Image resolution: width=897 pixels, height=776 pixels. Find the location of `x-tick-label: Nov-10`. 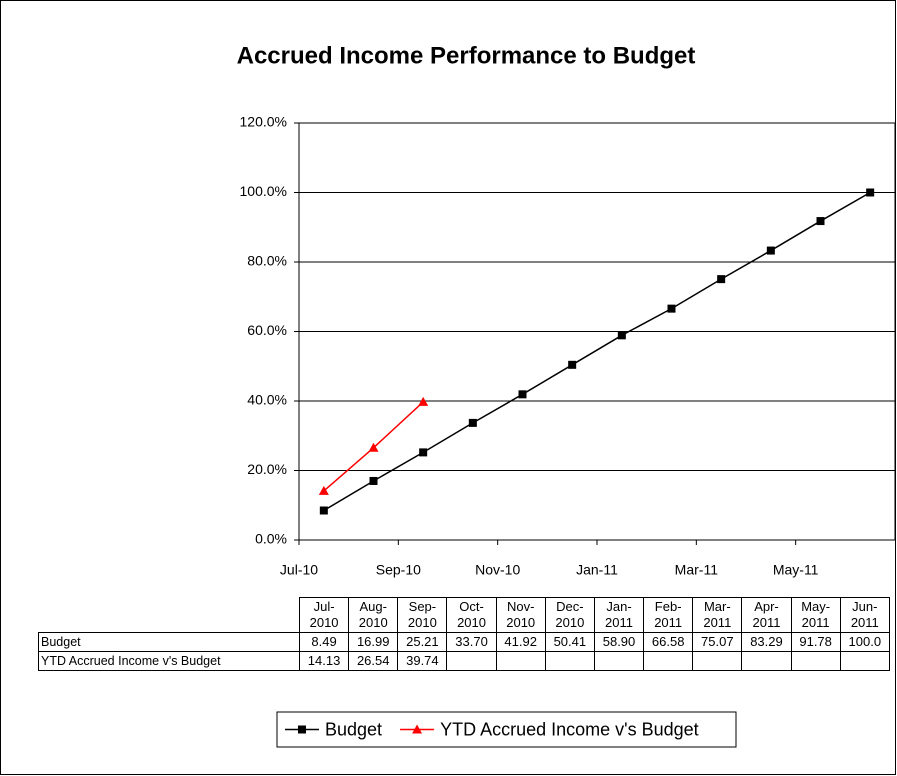

x-tick-label: Nov-10 is located at coordinates (497, 570).